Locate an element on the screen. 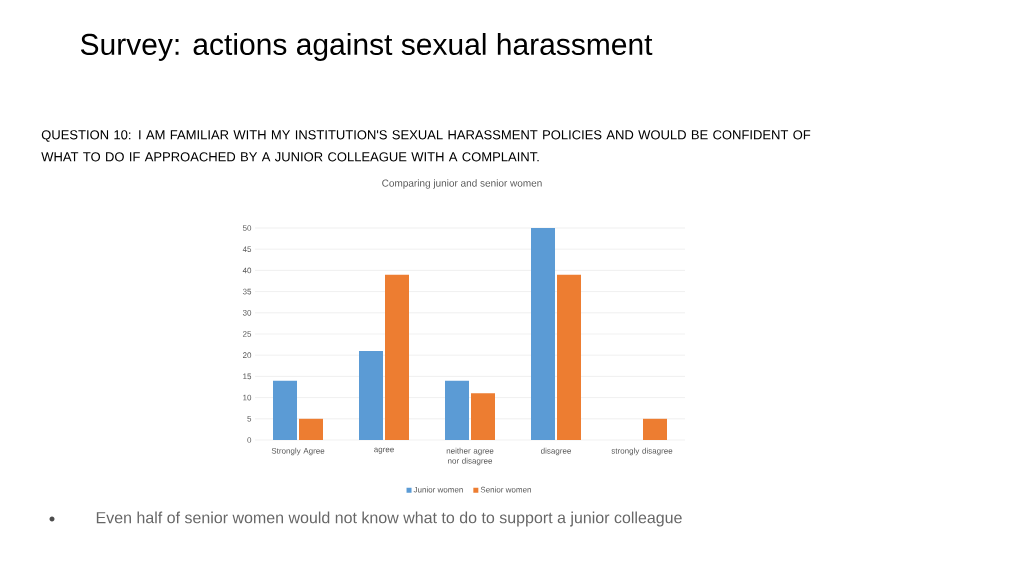 The height and width of the screenshot is (576, 1024). y-tick-label: 25 is located at coordinates (247, 334).